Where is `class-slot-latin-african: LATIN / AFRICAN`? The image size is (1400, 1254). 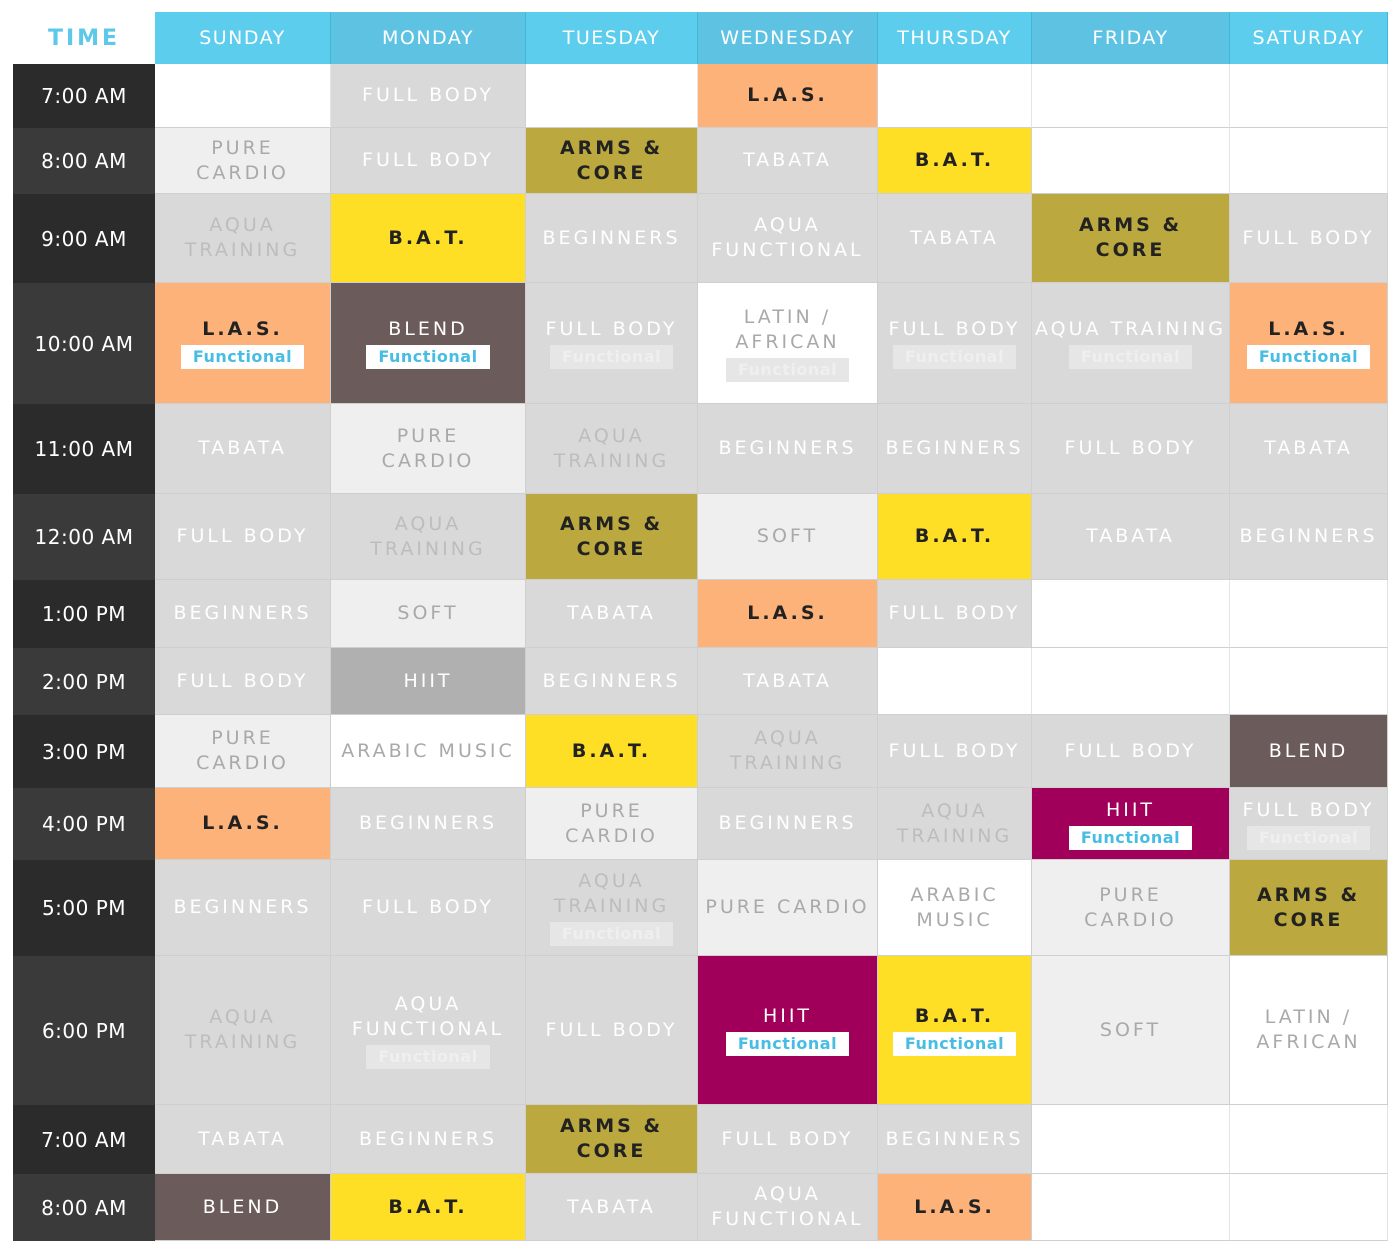
class-slot-latin-african: LATIN / AFRICAN is located at coordinates (1309, 1030).